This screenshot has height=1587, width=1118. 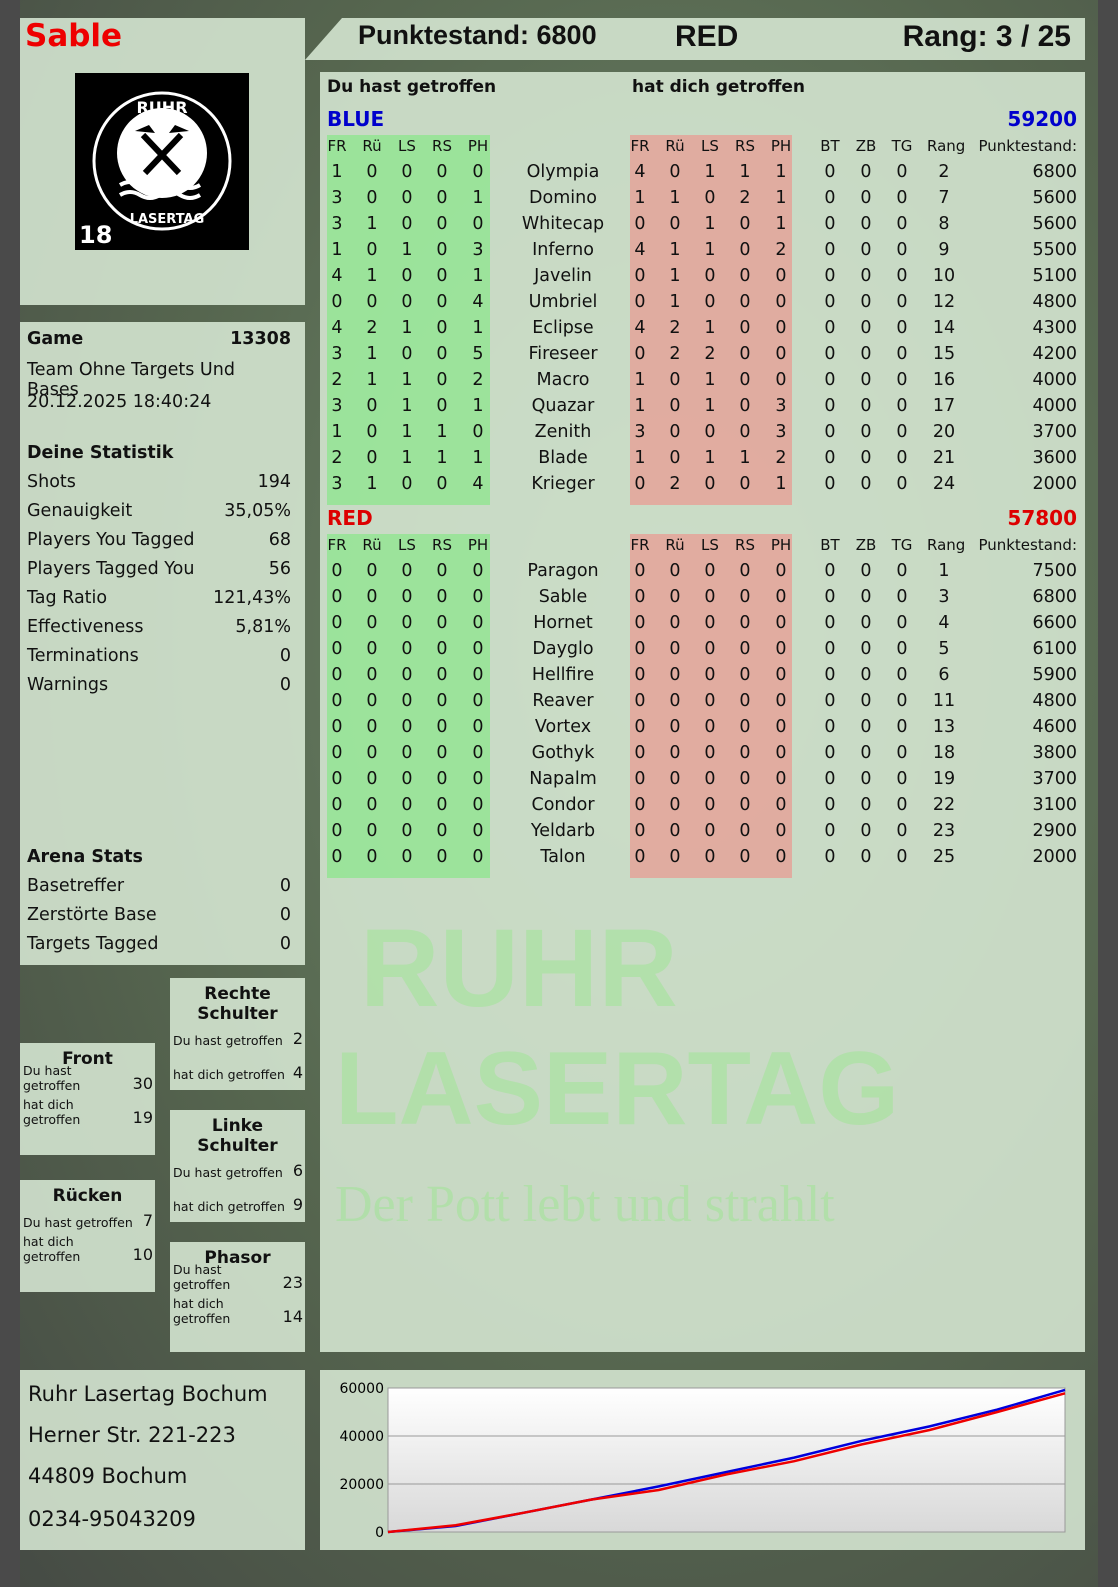 What do you see at coordinates (55, 339) in the screenshot?
I see `game-label: Game` at bounding box center [55, 339].